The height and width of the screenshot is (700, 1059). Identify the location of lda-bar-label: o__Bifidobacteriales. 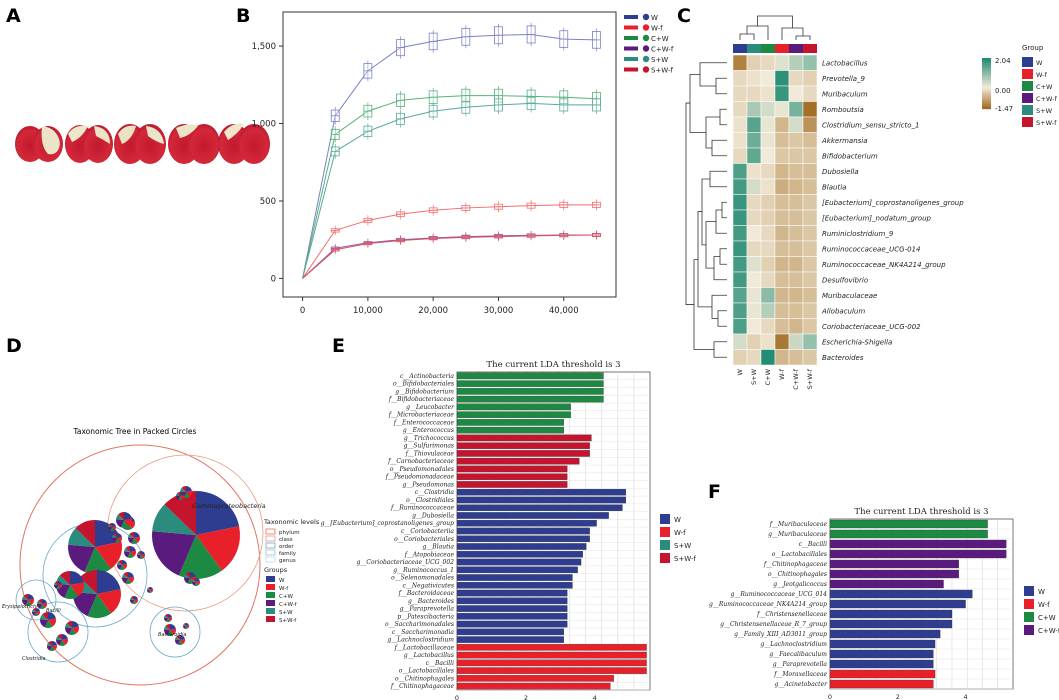
(423, 384).